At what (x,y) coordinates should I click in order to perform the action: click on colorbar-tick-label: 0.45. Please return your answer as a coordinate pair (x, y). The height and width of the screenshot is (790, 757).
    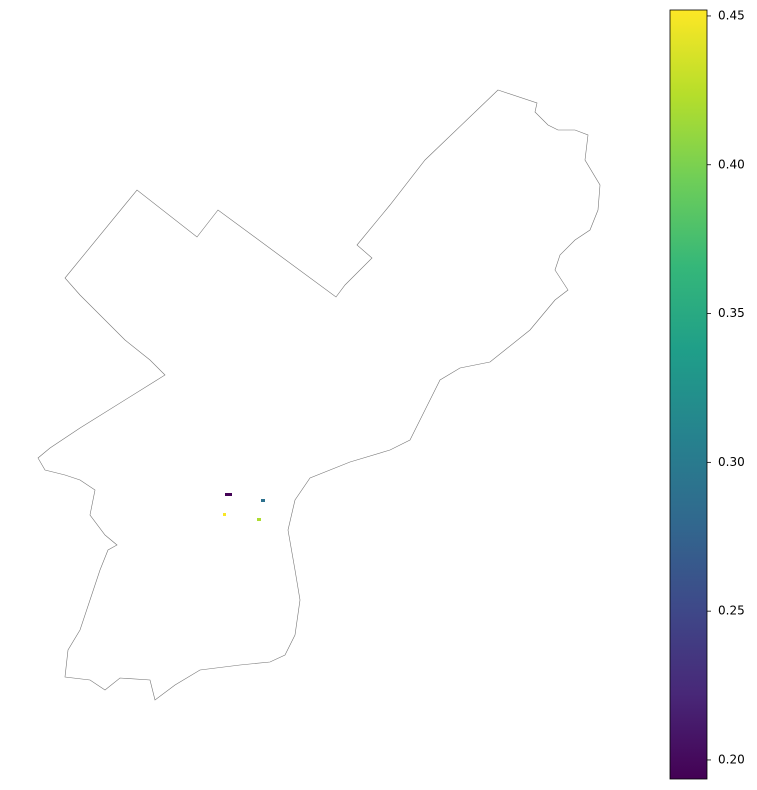
    Looking at the image, I should click on (731, 15).